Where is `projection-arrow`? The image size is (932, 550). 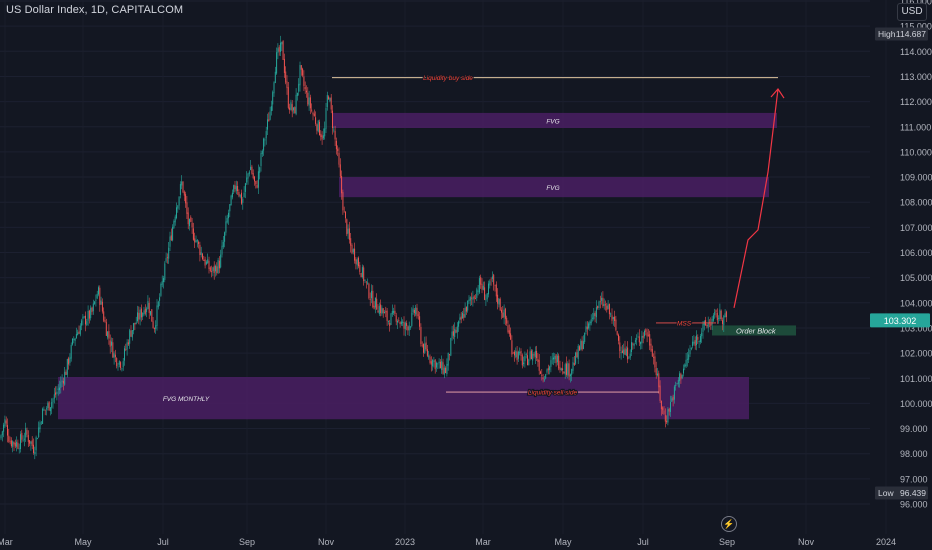
projection-arrow is located at coordinates (756, 198).